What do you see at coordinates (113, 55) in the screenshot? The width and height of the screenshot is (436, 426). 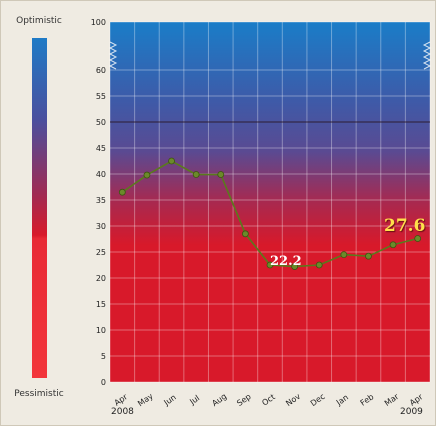 I see `axis-break-left` at bounding box center [113, 55].